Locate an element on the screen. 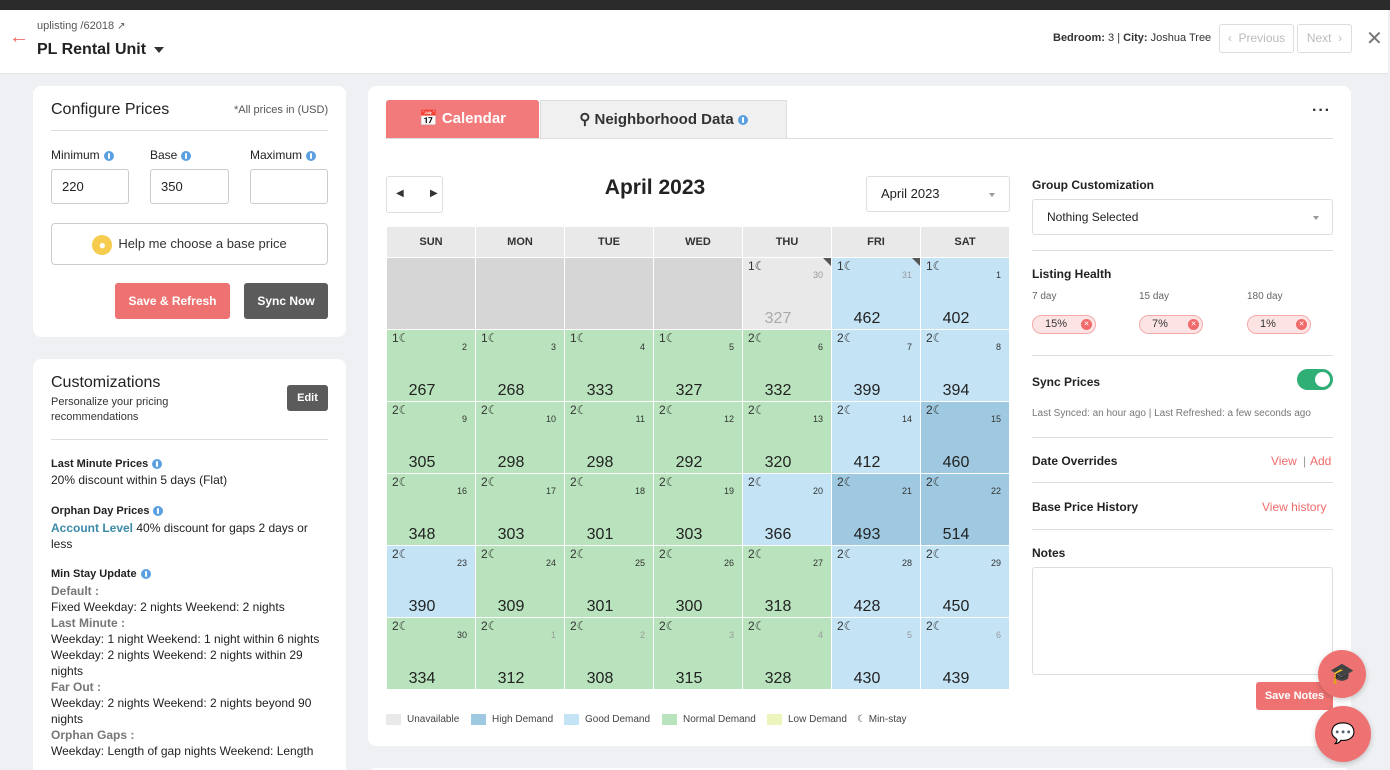 The image size is (1390, 770). date-overrides-view-link: View is located at coordinates (1284, 461).